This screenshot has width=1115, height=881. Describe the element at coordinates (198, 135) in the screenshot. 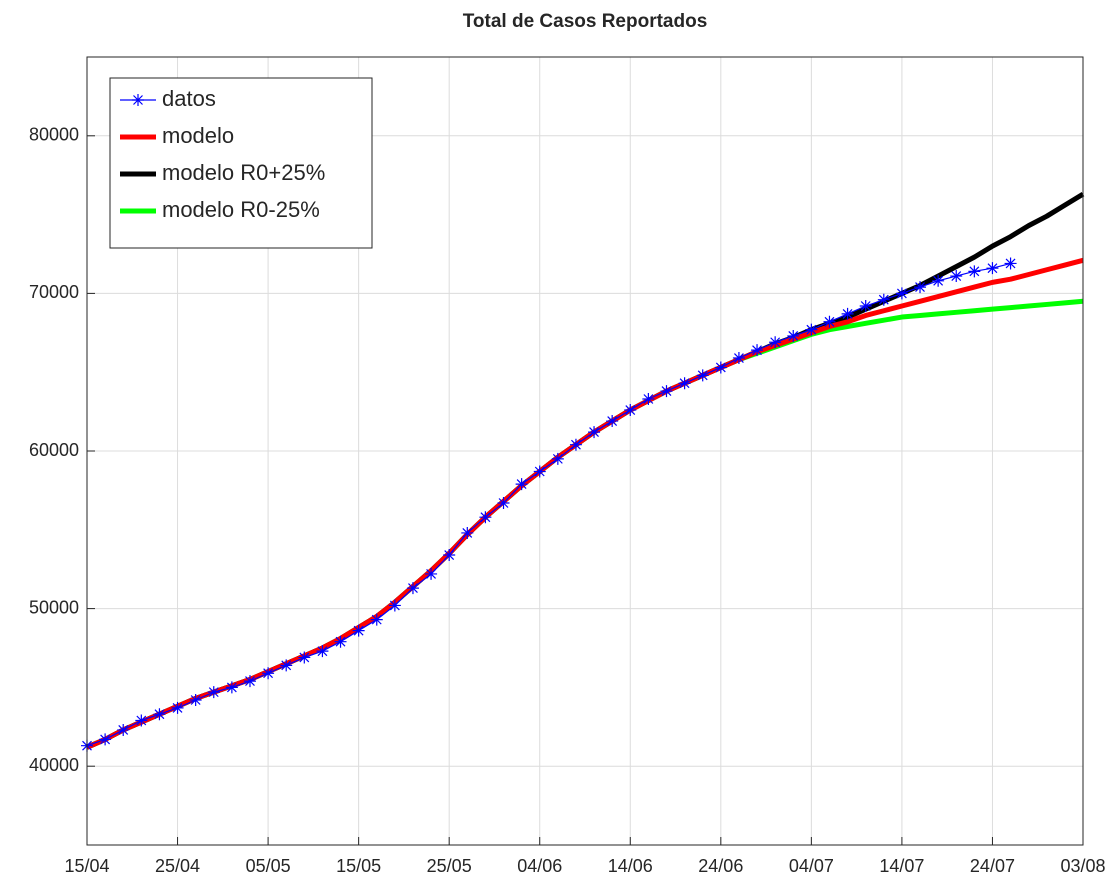

I see `legend-label: modelo` at that location.